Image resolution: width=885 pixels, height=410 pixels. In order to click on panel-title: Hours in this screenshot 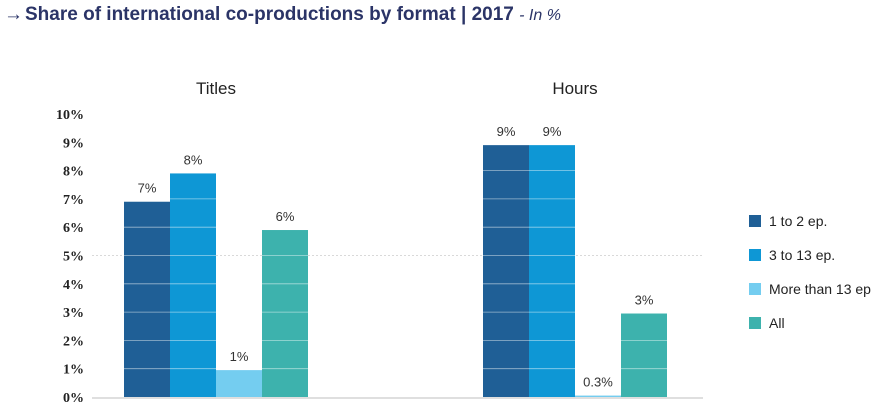, I will do `click(574, 88)`.